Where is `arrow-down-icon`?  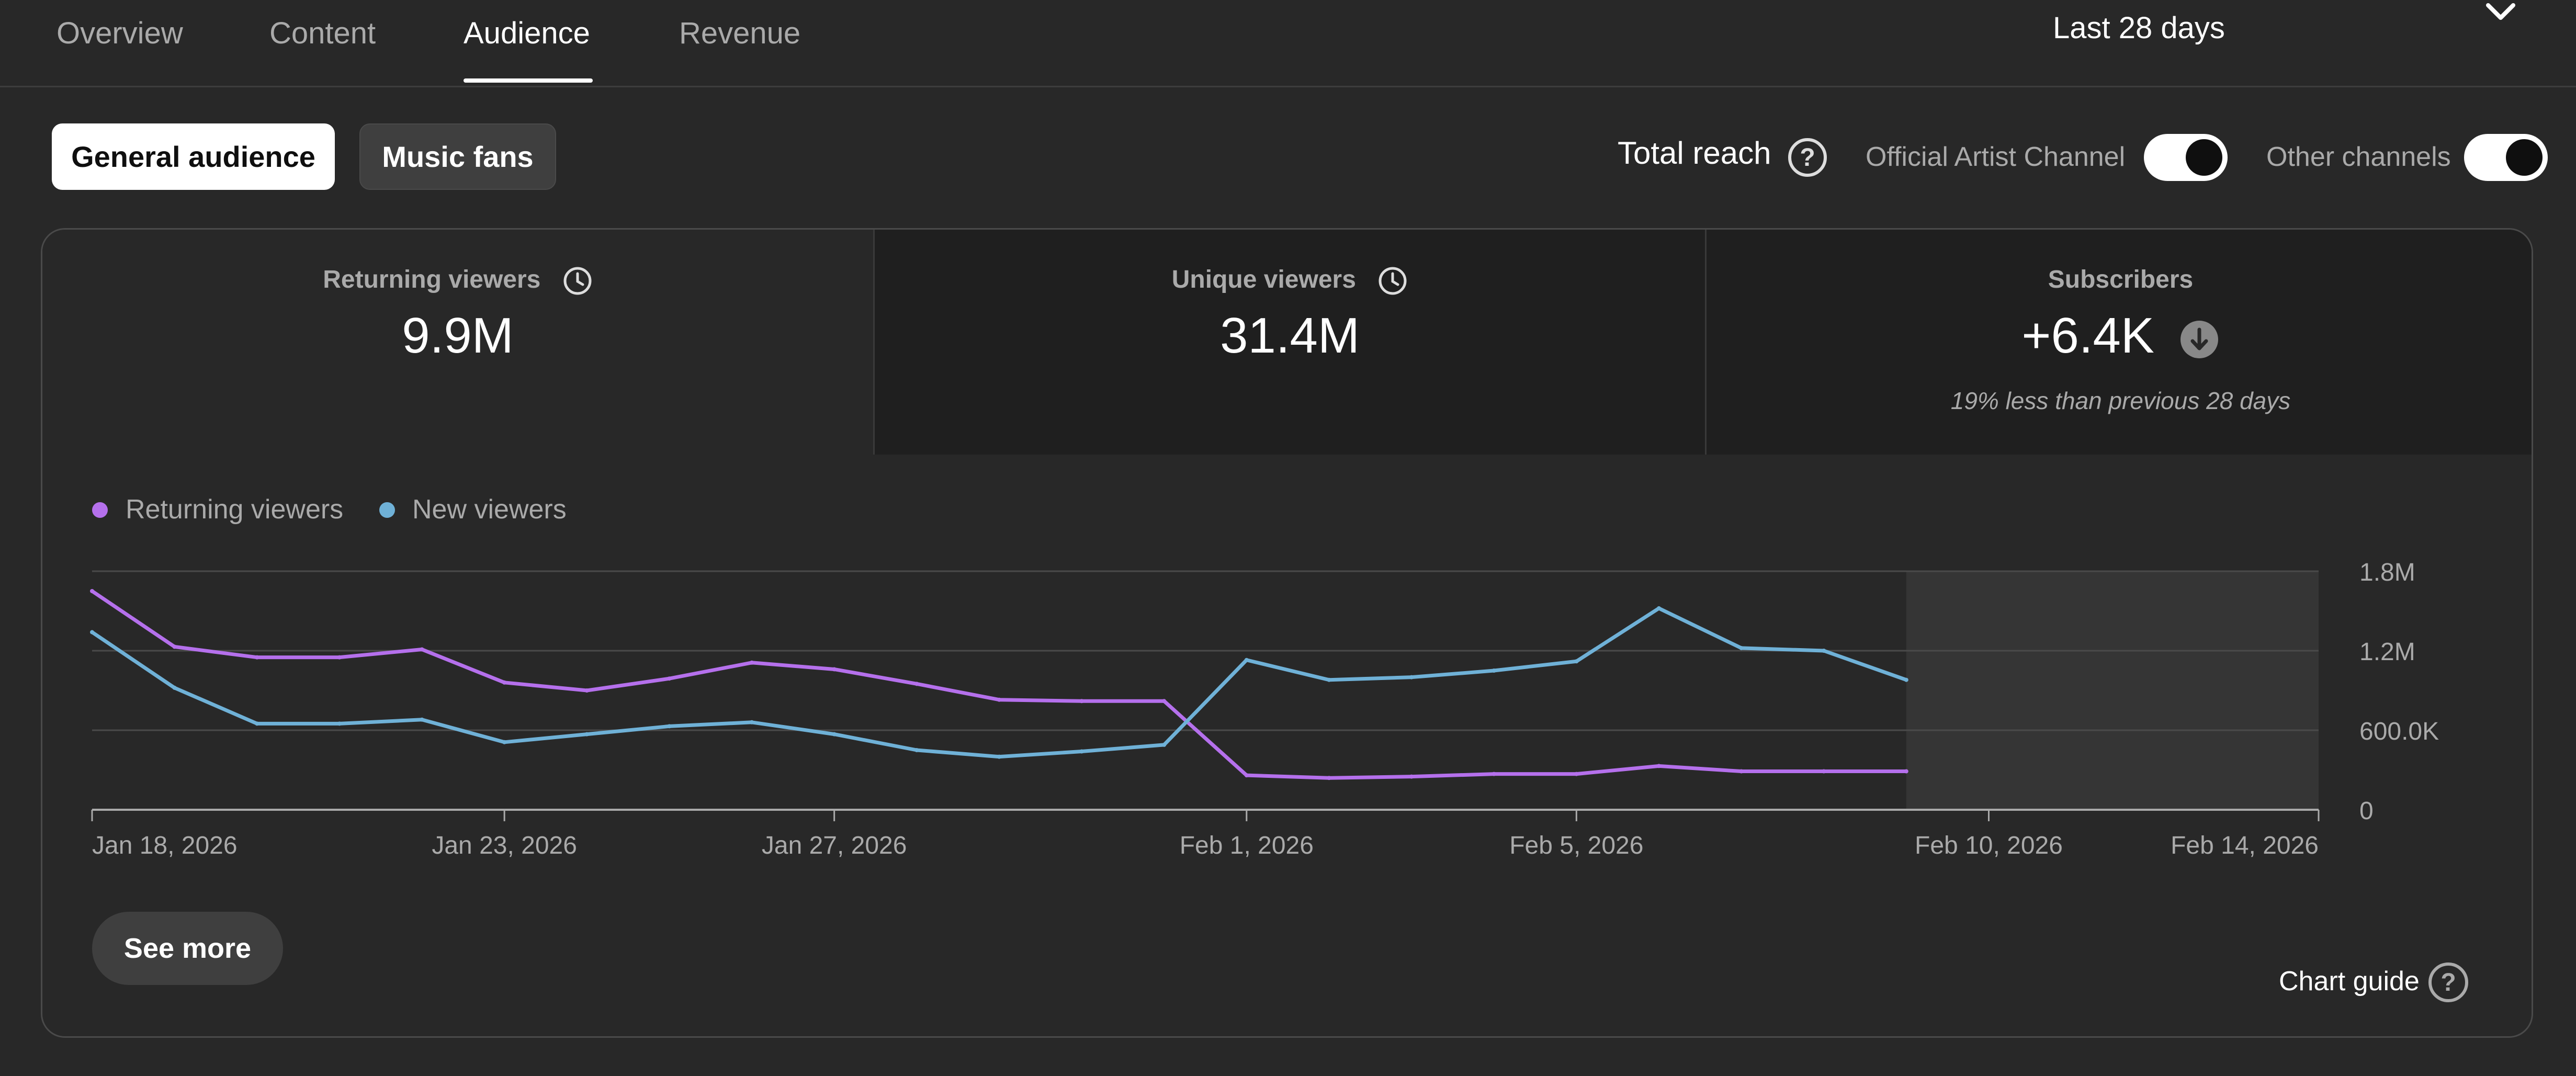 arrow-down-icon is located at coordinates (2199, 339).